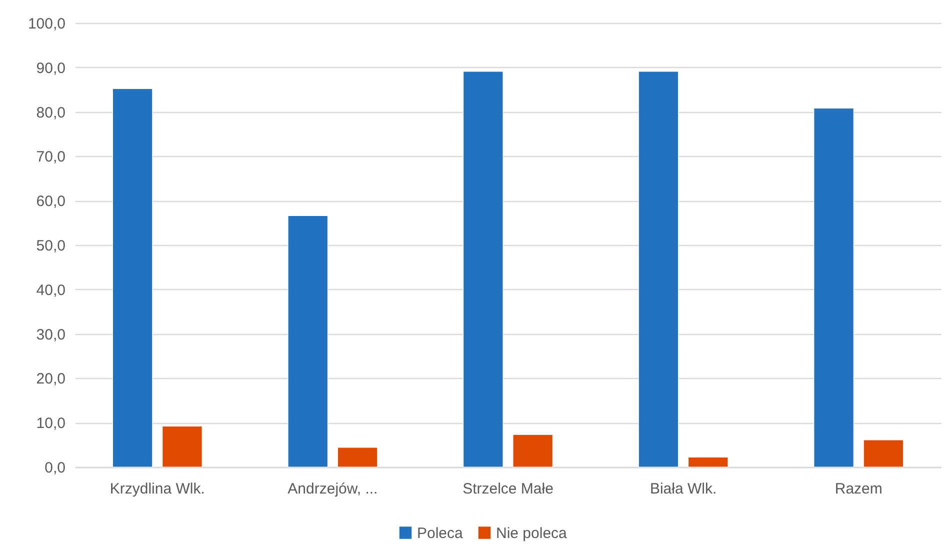 This screenshot has height=549, width=944. What do you see at coordinates (683, 489) in the screenshot?
I see `x-tick-label: Biała Wlk.` at bounding box center [683, 489].